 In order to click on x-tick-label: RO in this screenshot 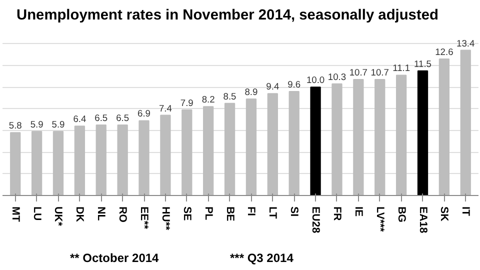, I will do `click(122, 214)`.